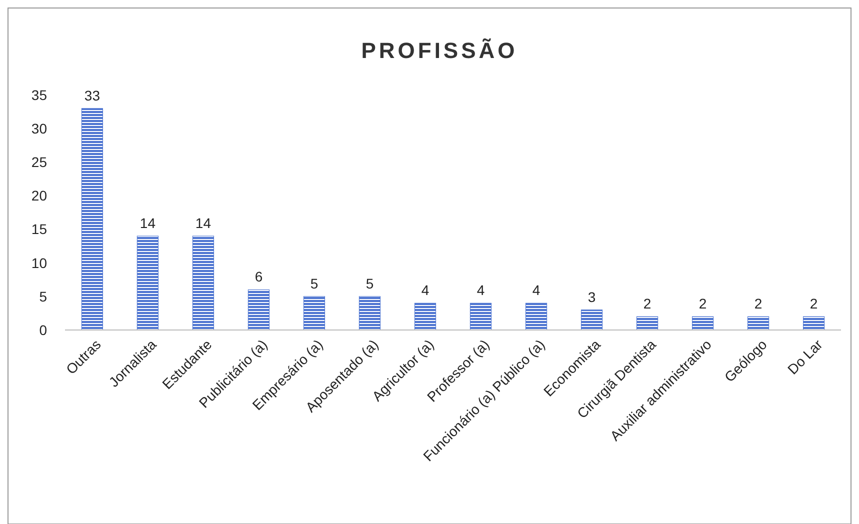 The image size is (859, 524). I want to click on y-tick-label: 20, so click(39, 196).